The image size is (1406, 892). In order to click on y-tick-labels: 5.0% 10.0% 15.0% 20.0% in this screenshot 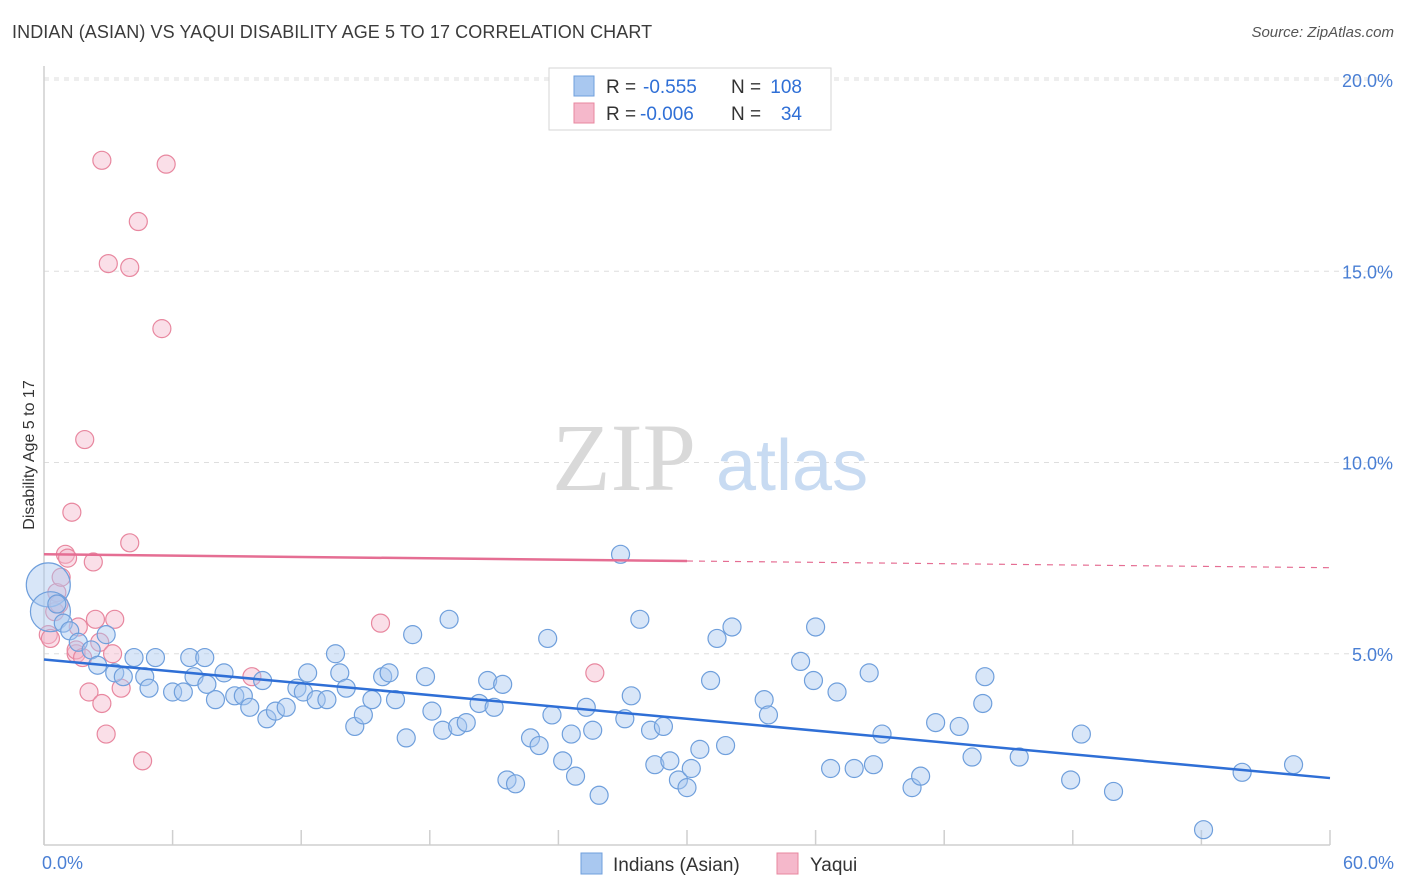, I will do `click(1367, 368)`.